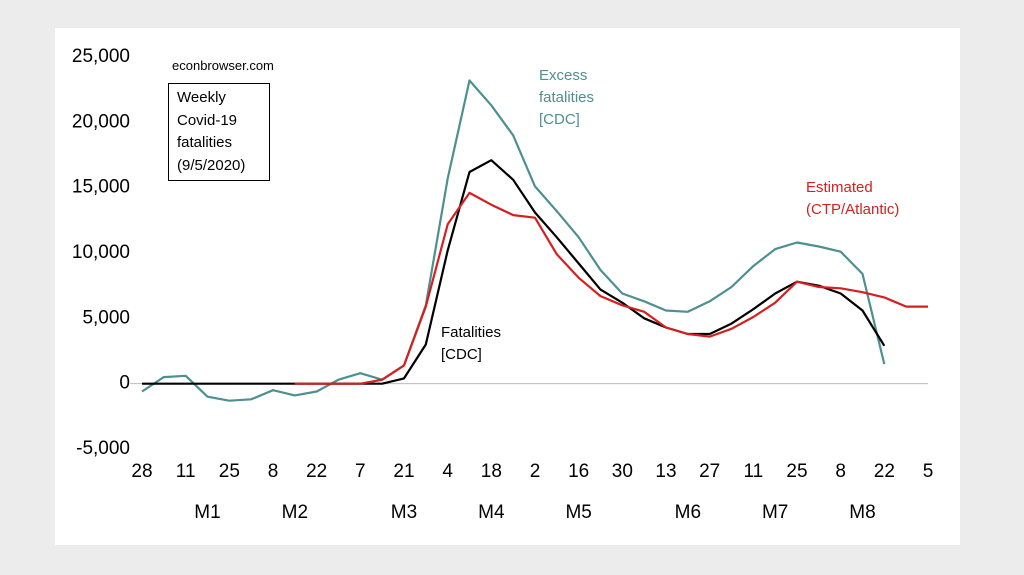 The height and width of the screenshot is (575, 1024). I want to click on month-label: M1, so click(207, 512).